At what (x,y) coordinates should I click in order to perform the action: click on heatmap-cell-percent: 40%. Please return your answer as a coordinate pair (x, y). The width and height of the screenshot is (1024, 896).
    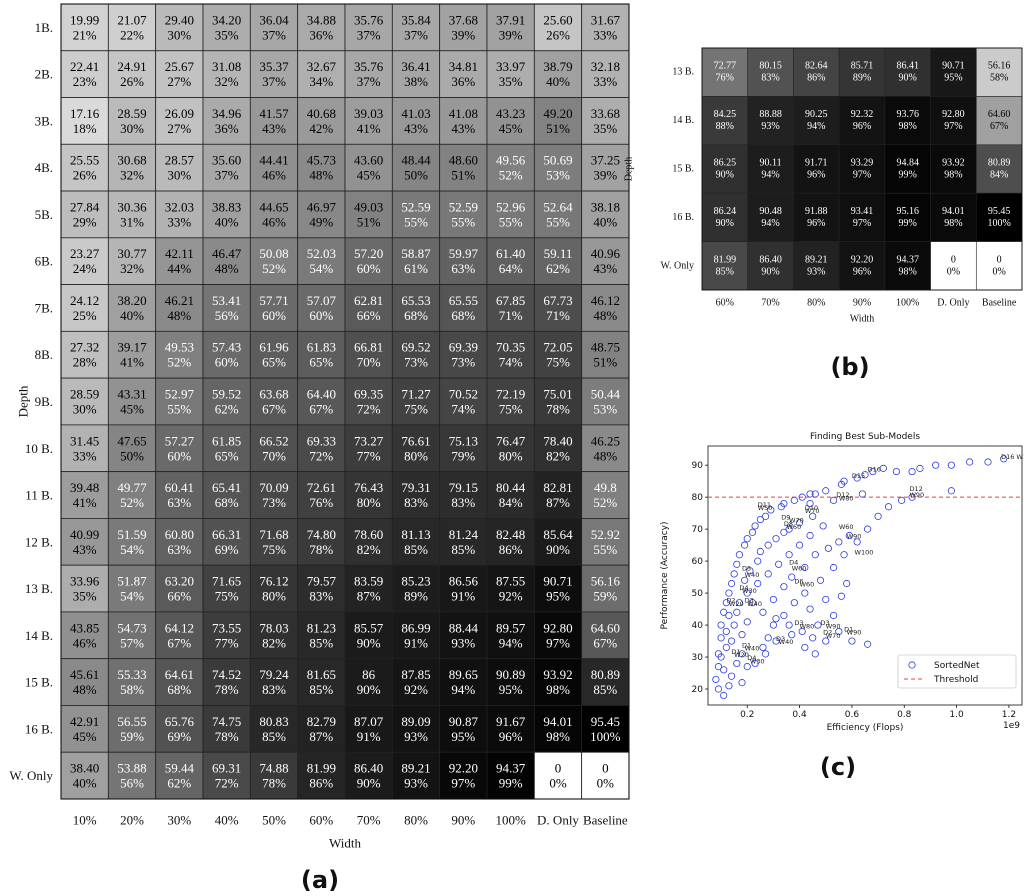
    Looking at the image, I should click on (227, 221).